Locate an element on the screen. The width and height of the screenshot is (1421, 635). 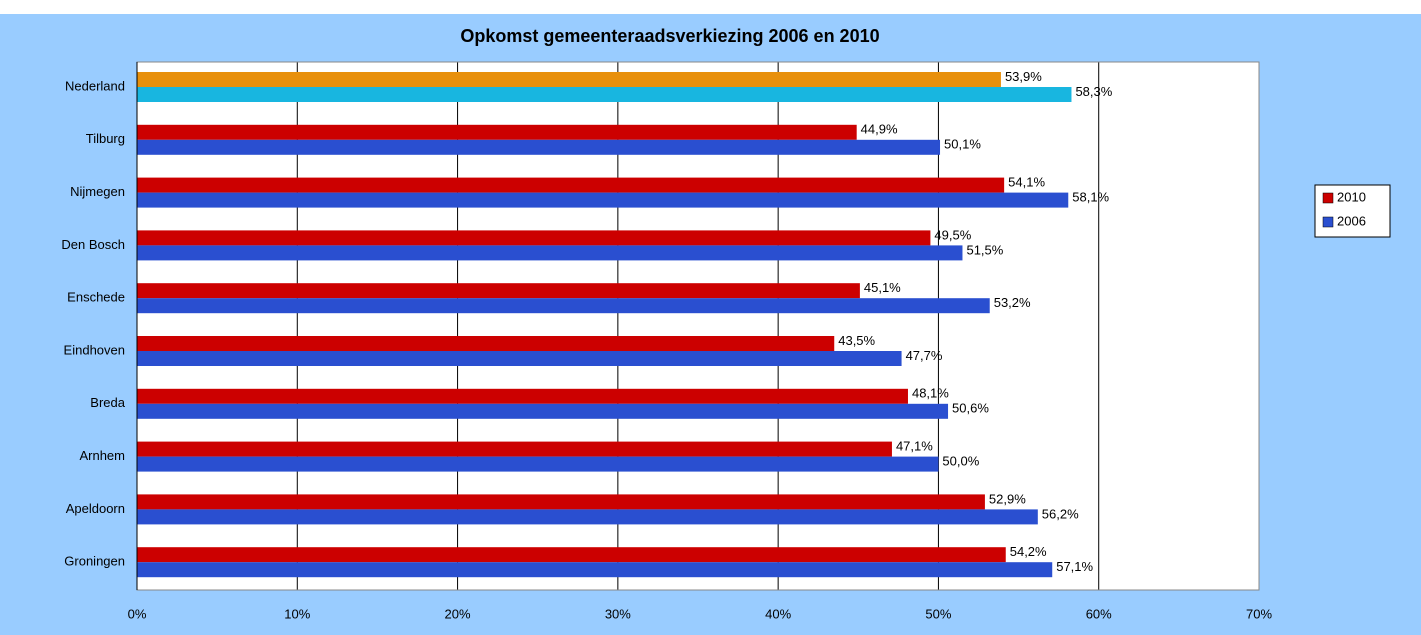
y-tick-label: Den Bosch is located at coordinates (93, 244).